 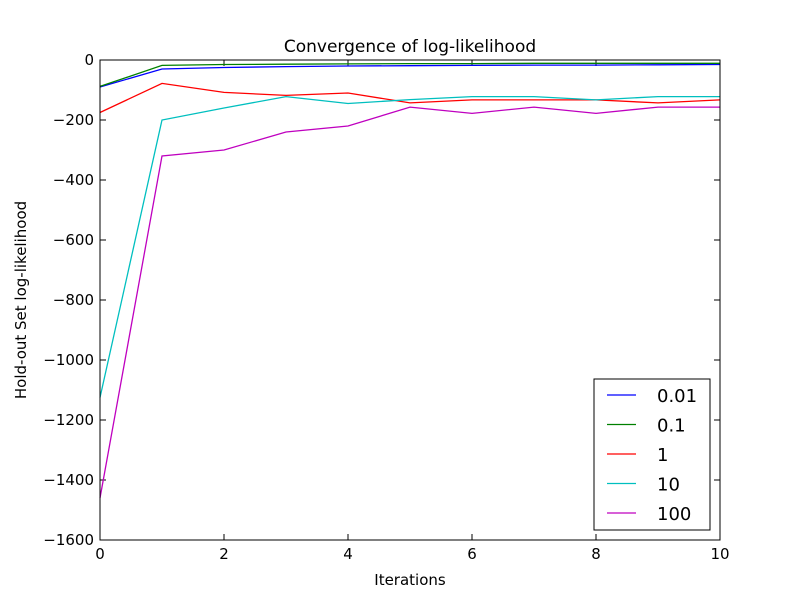 I want to click on y-tick-label: −1000, so click(x=68, y=360).